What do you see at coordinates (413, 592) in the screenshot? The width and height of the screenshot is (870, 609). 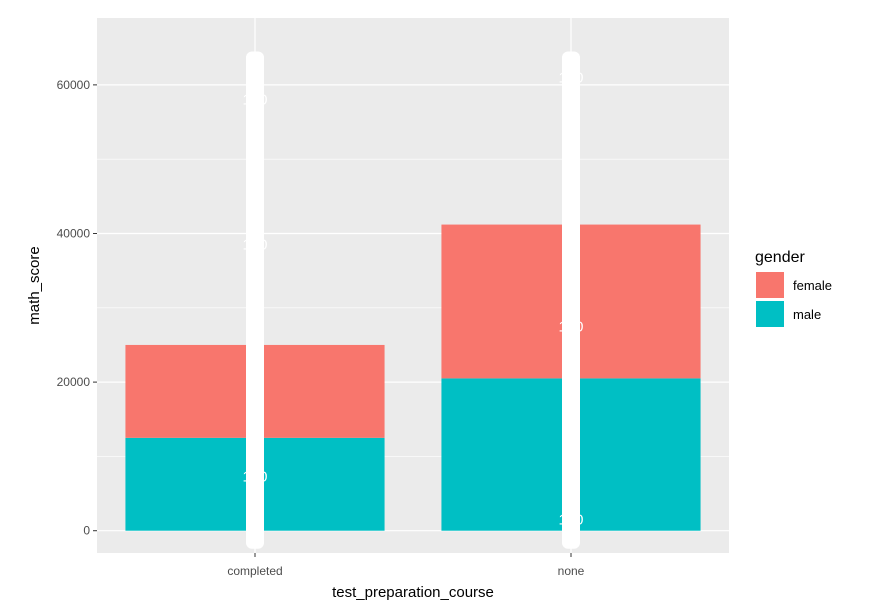 I see `x-axis-title: test_preparation_course` at bounding box center [413, 592].